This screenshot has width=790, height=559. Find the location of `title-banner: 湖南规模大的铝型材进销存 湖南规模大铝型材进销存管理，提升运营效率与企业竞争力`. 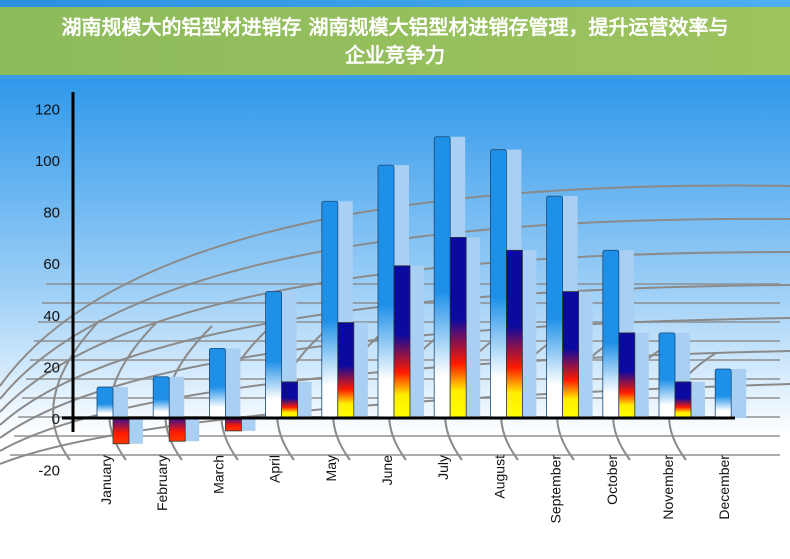

title-banner: 湖南规模大的铝型材进销存 湖南规模大铝型材进销存管理，提升运营效率与企业竞争力 is located at coordinates (395, 41).